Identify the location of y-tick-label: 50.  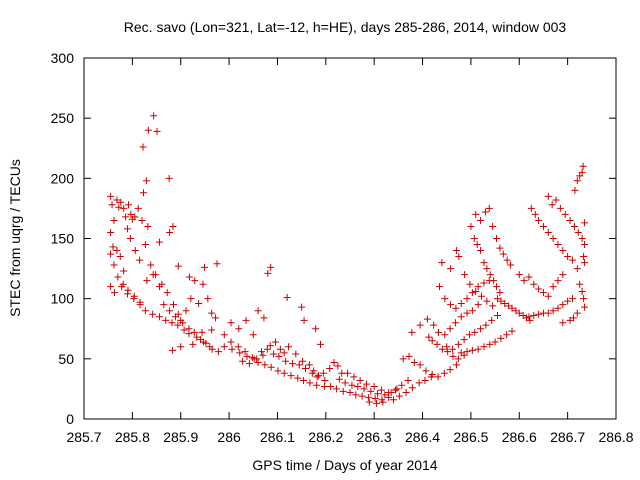
(66, 359).